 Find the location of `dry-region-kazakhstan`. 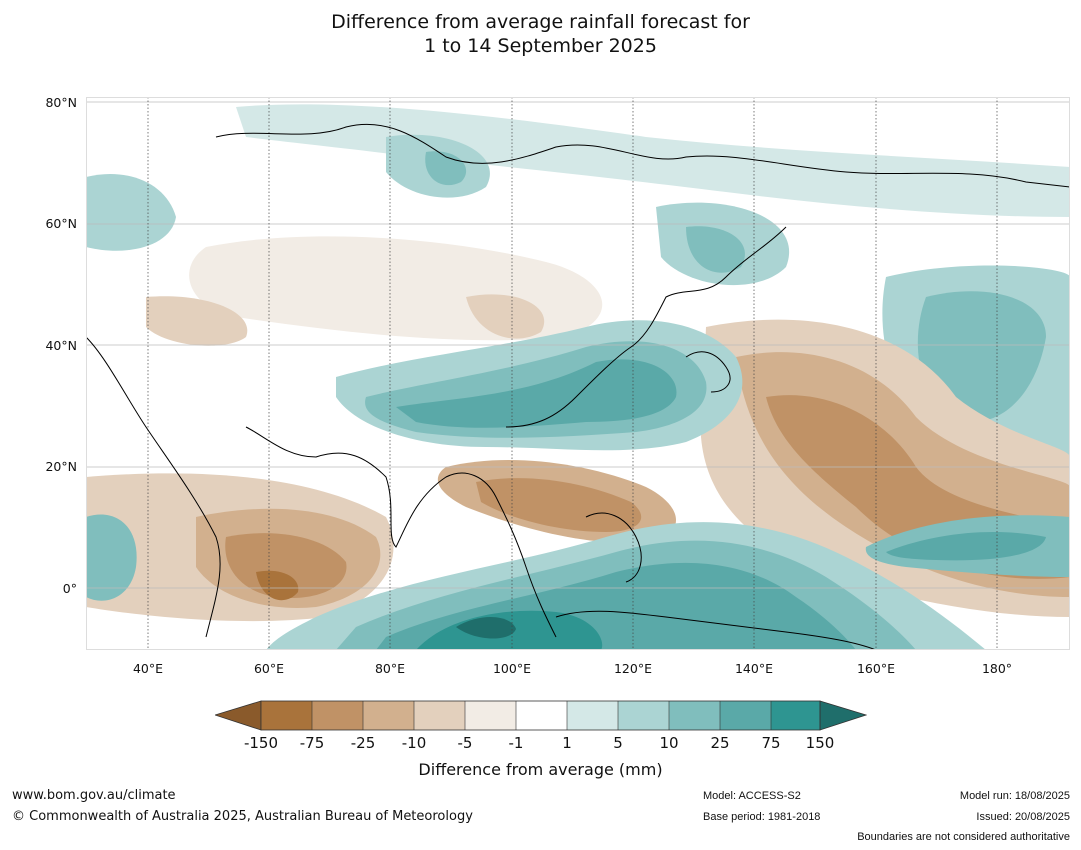

dry-region-kazakhstan is located at coordinates (197, 321).